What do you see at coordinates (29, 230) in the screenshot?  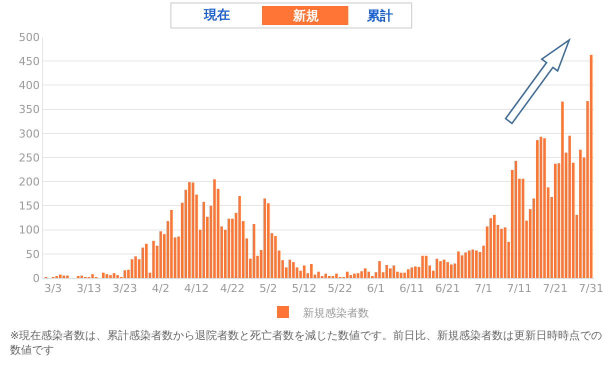 I see `y-tick-label: 100` at bounding box center [29, 230].